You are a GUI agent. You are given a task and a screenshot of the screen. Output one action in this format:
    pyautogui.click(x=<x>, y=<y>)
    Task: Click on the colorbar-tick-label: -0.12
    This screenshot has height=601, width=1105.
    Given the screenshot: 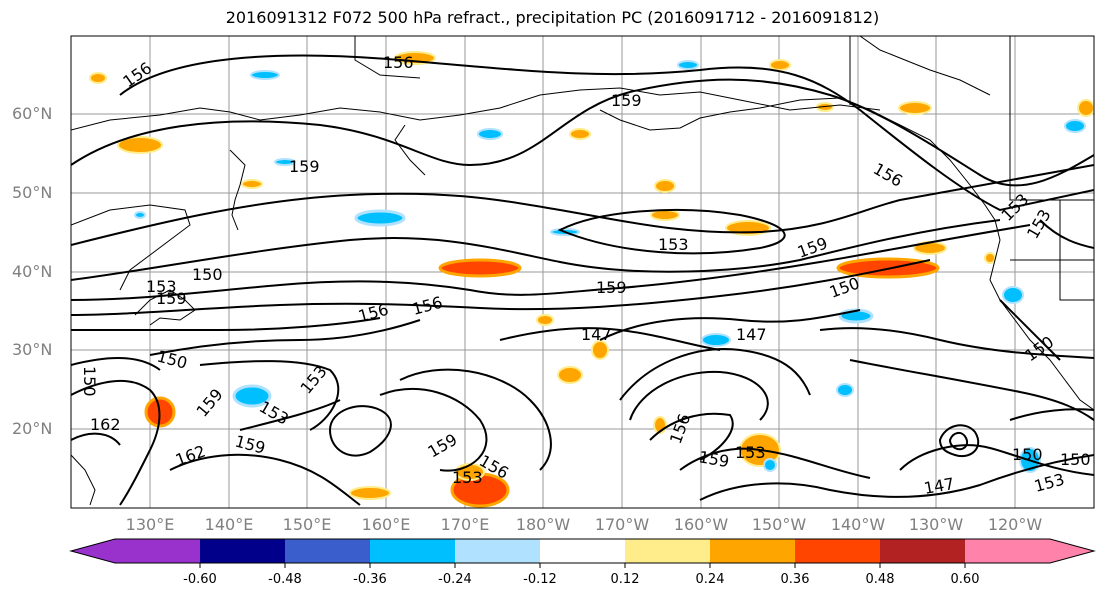 What is the action you would take?
    pyautogui.click(x=540, y=579)
    